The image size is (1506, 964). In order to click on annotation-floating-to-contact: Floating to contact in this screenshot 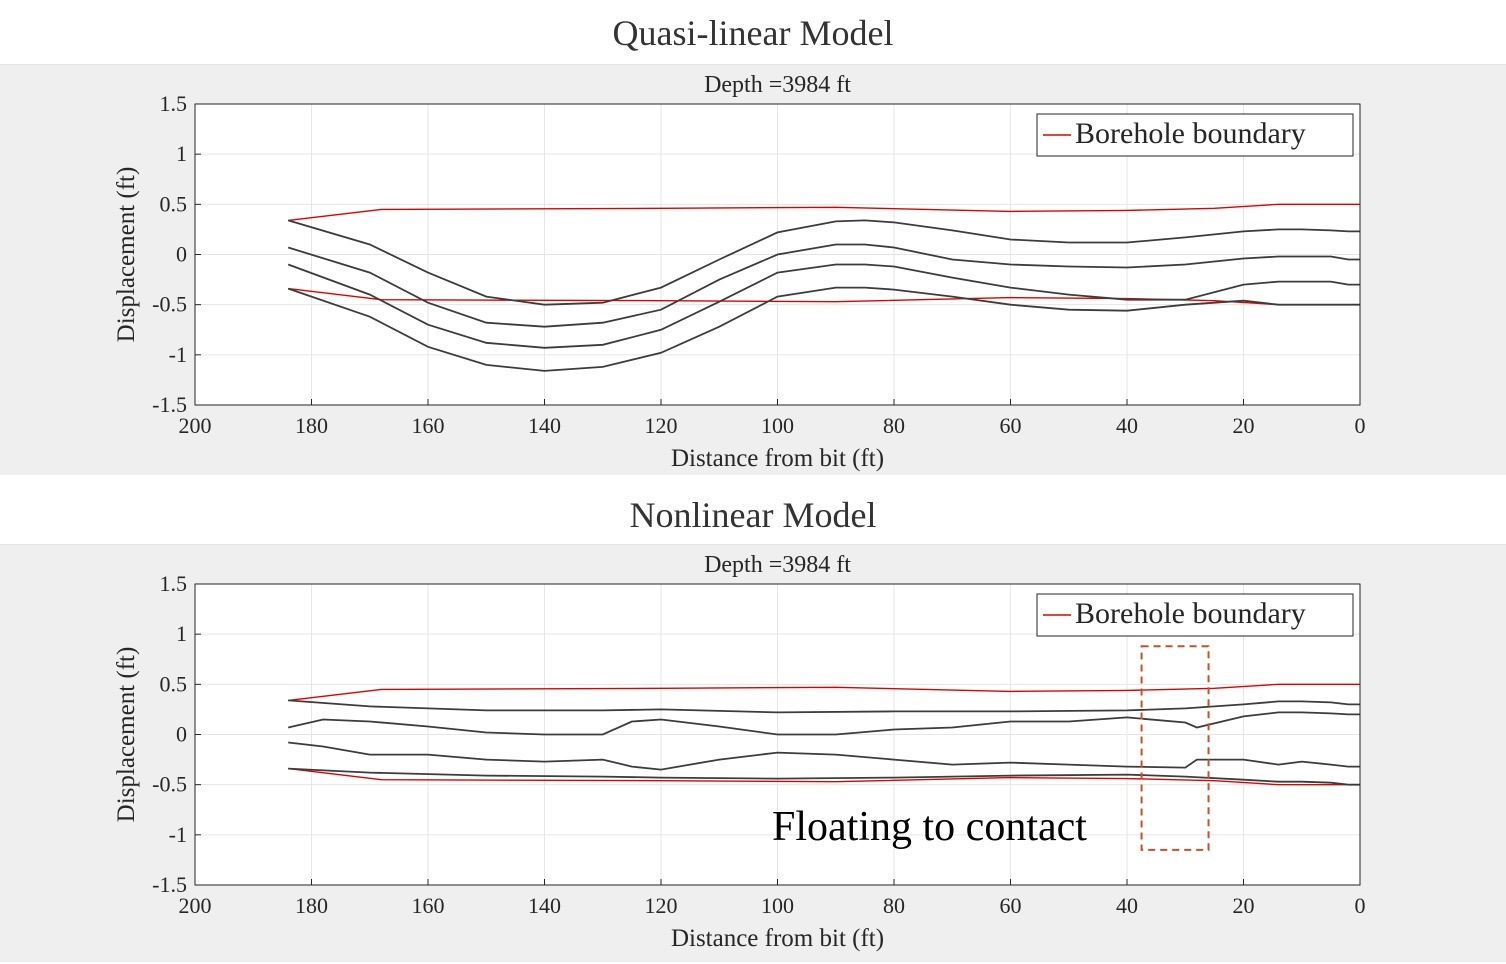, I will do `click(929, 827)`.